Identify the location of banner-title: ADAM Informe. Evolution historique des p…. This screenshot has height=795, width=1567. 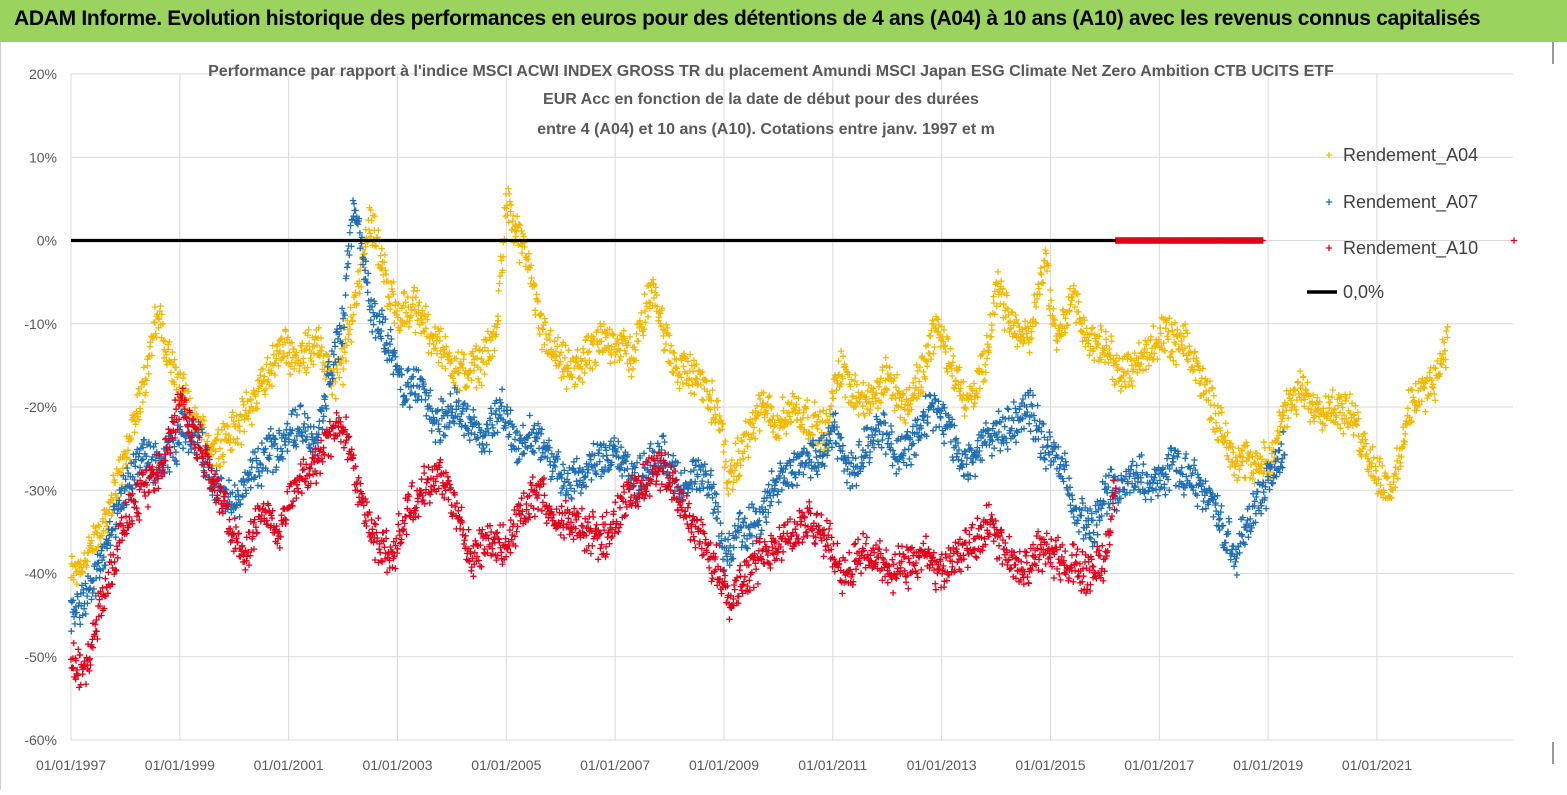
(747, 19).